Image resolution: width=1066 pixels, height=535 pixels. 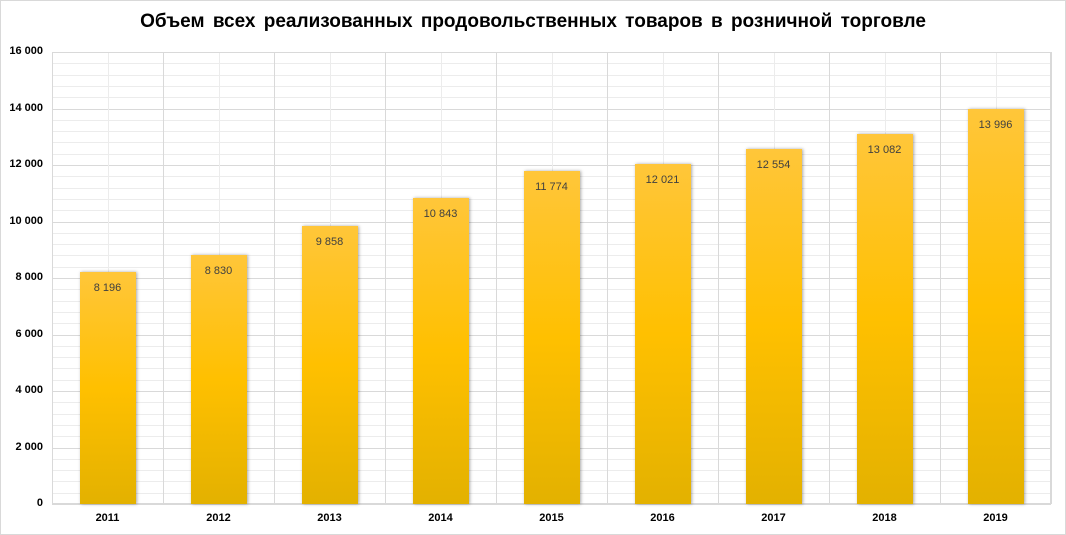 What do you see at coordinates (662, 518) in the screenshot?
I see `x-tick-label: 2016` at bounding box center [662, 518].